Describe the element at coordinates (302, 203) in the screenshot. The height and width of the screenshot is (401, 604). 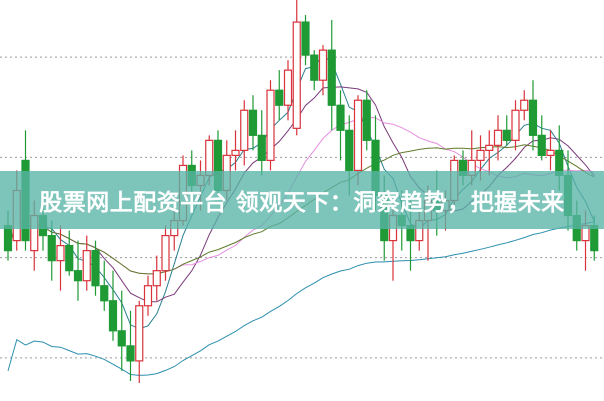
I see `banner-text: 股票网上配资平台 领观天下：洞察趋势，把握未来` at that location.